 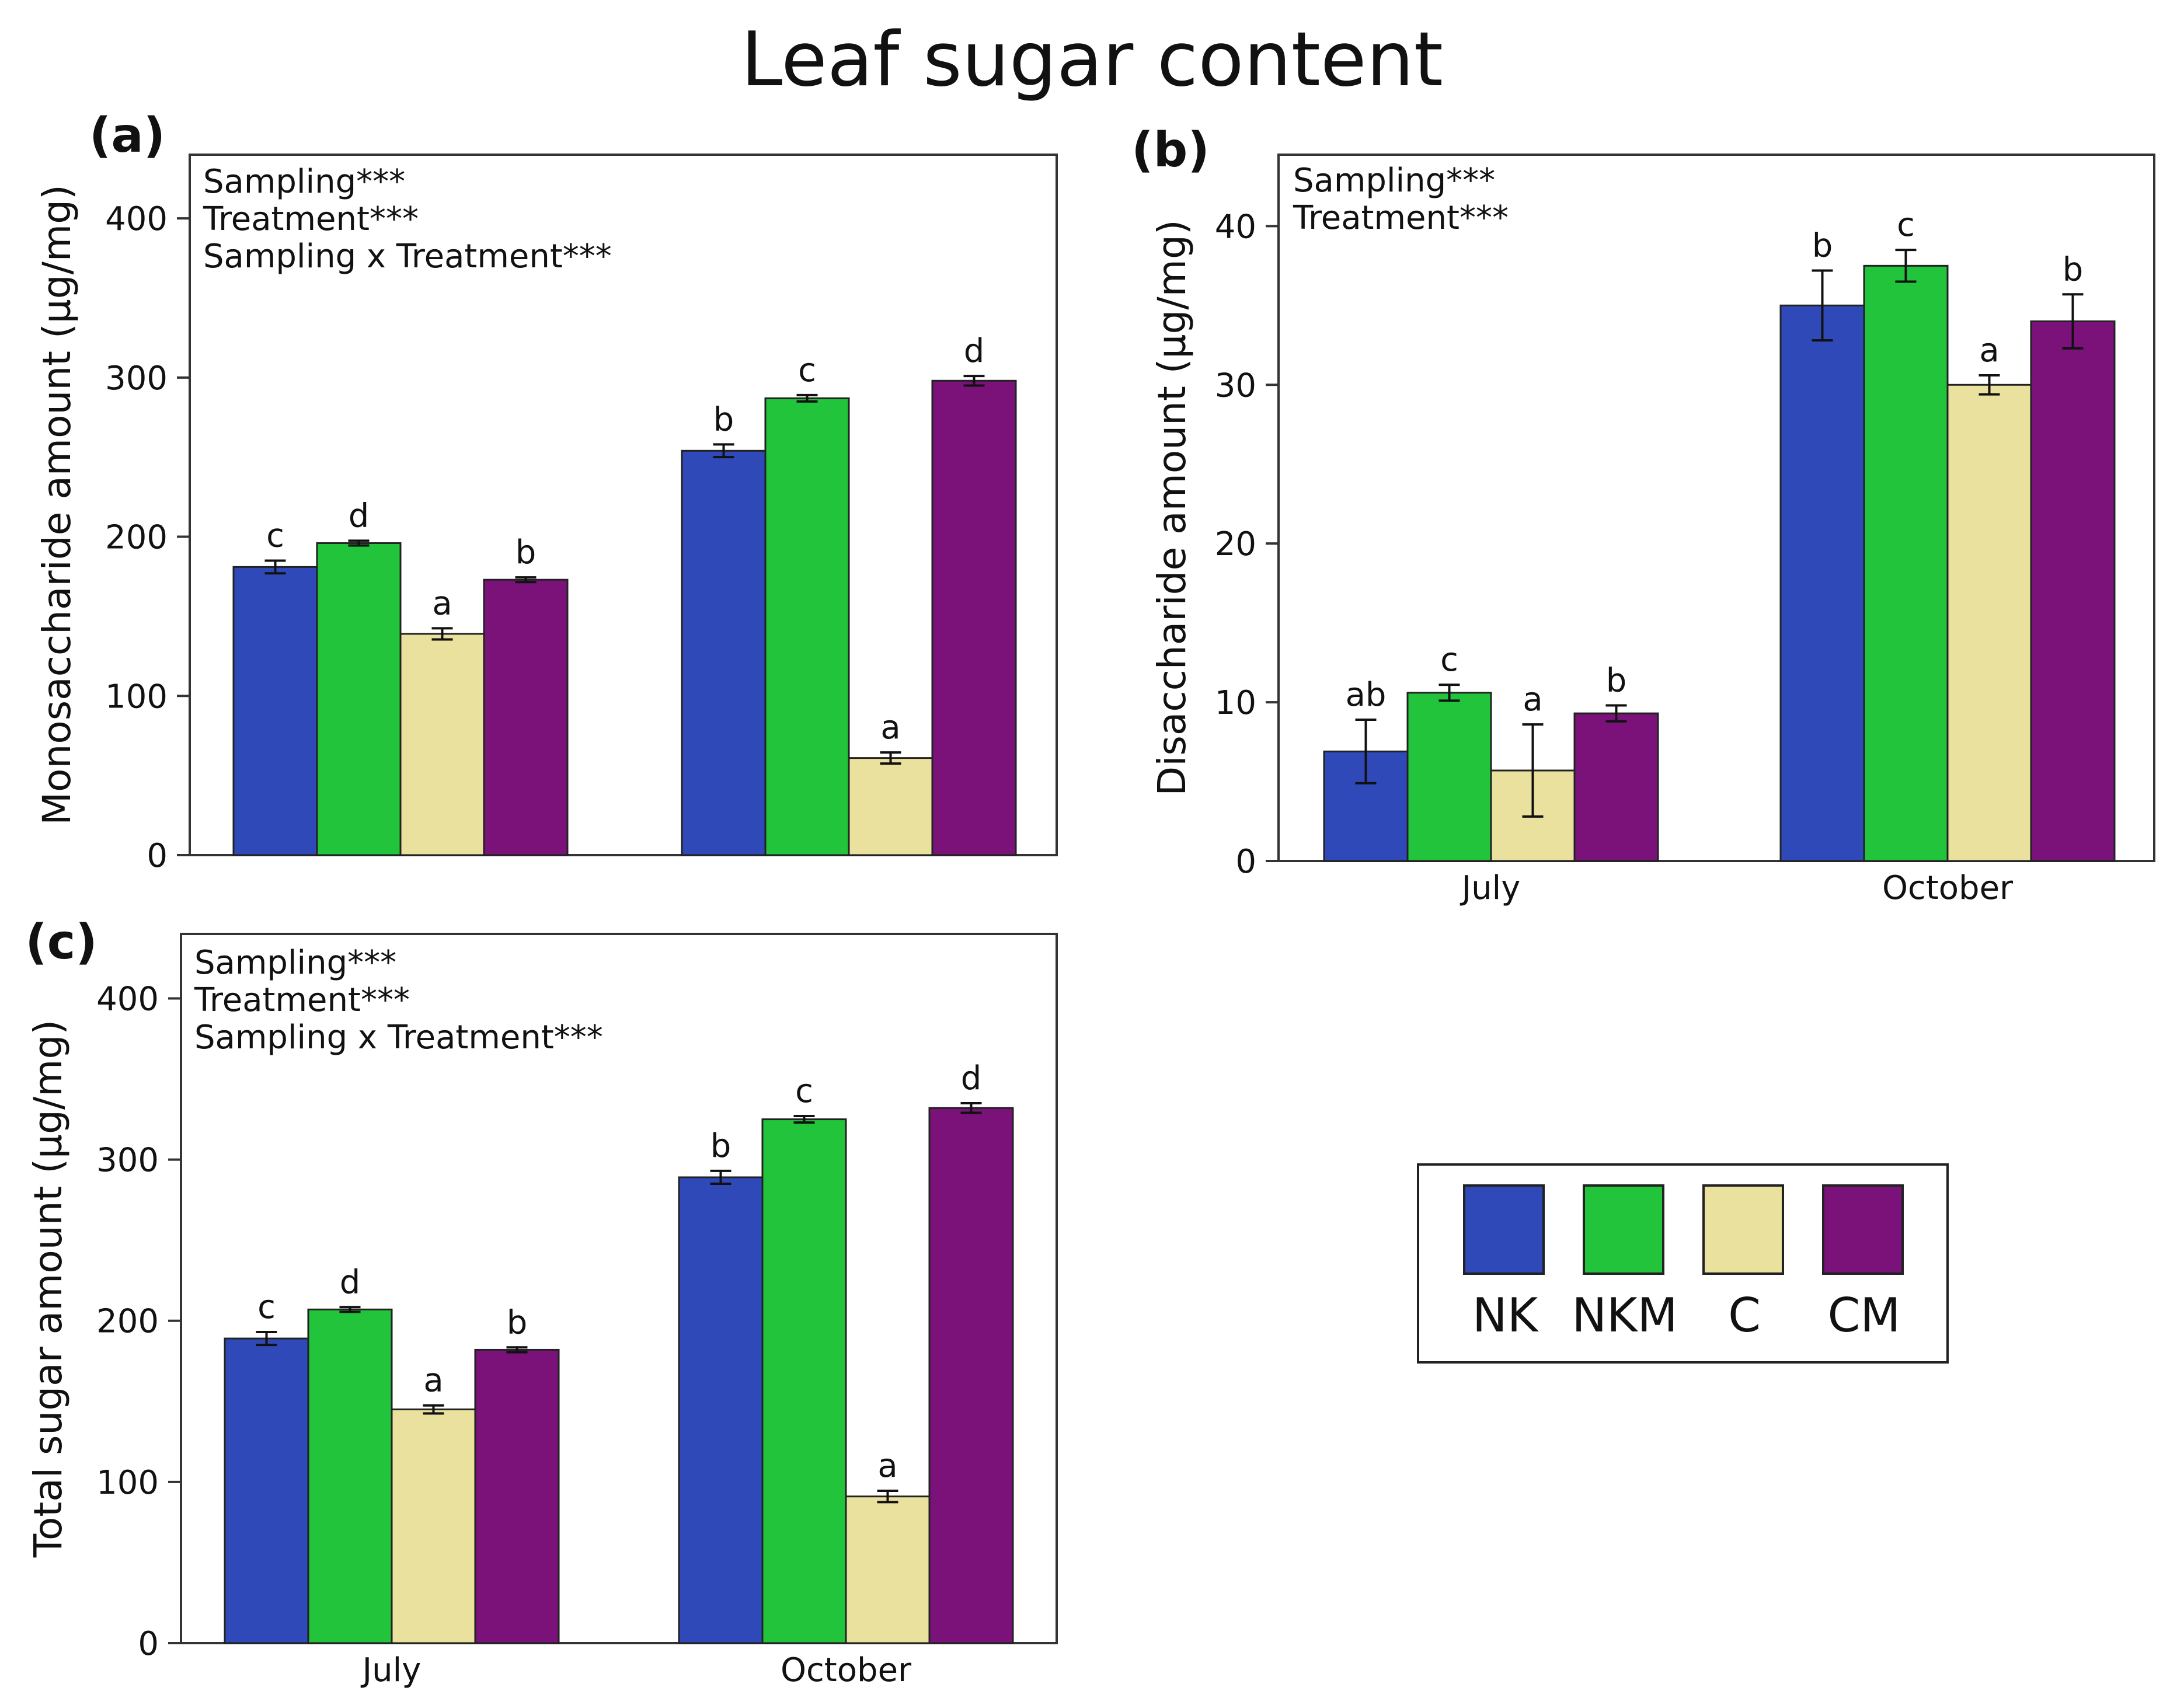 I want to click on legend-entry-nkm: NKM, so click(x=1625, y=1269).